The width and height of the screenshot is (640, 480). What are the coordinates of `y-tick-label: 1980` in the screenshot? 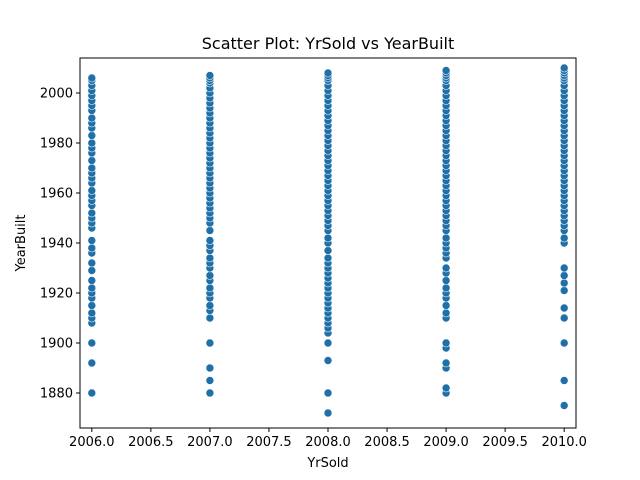 It's located at (56, 144).